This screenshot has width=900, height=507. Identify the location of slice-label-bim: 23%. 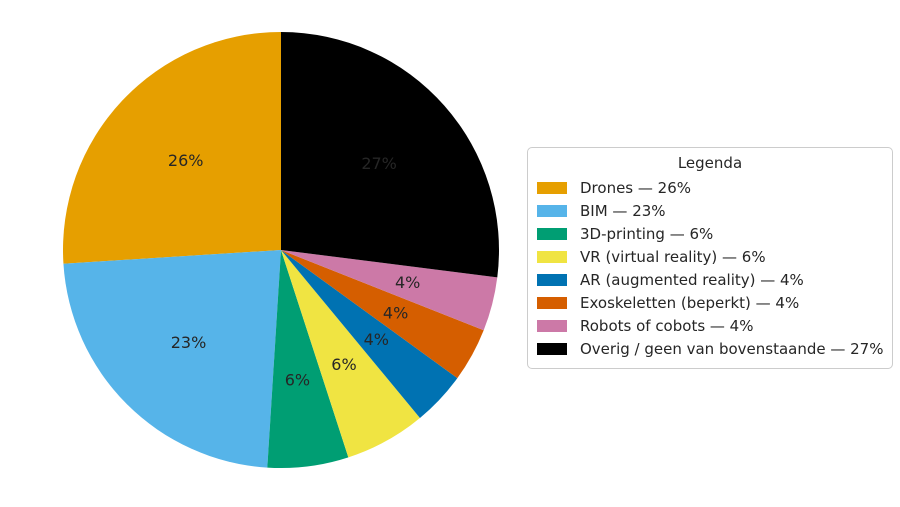
(189, 342).